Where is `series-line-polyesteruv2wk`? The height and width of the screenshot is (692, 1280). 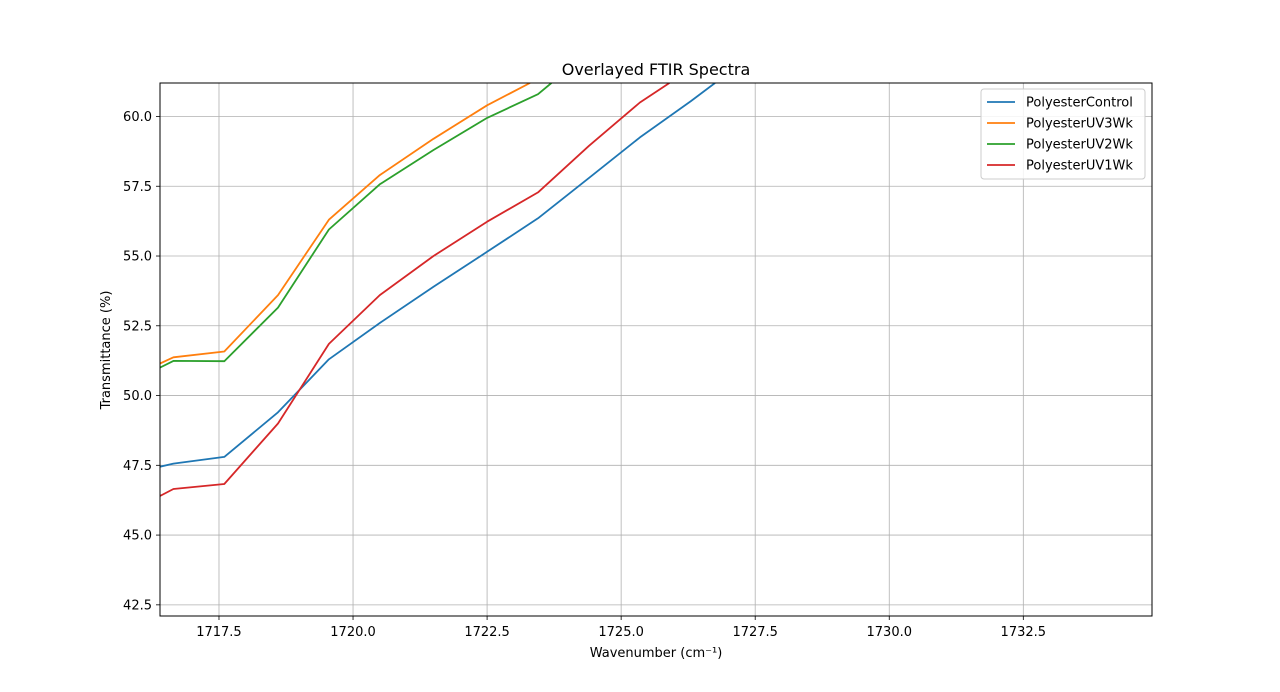
series-line-polyesteruv2wk is located at coordinates (356, 226).